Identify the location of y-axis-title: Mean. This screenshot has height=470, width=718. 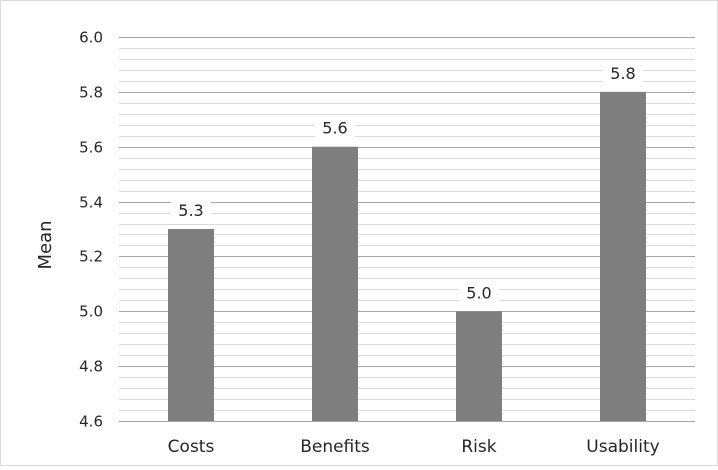
(45, 244).